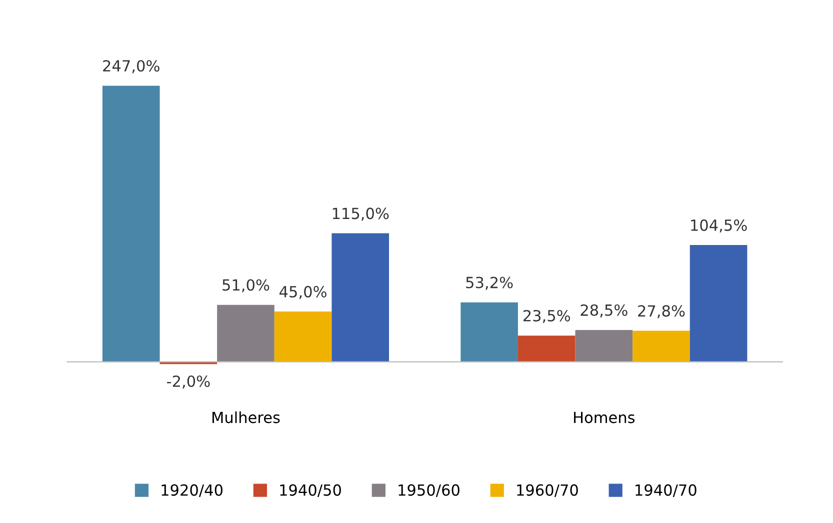 The height and width of the screenshot is (523, 833). I want to click on x-tick-label: Homens, so click(604, 418).